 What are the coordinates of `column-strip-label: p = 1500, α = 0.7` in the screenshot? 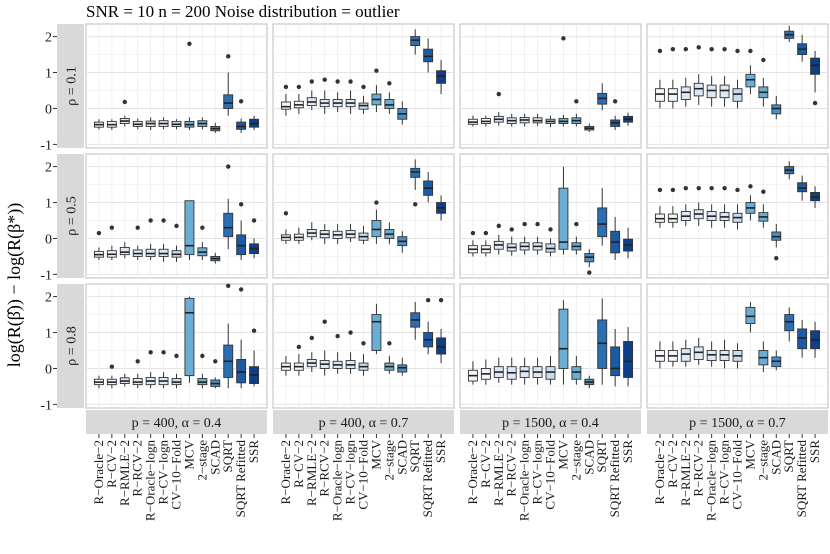 It's located at (737, 423).